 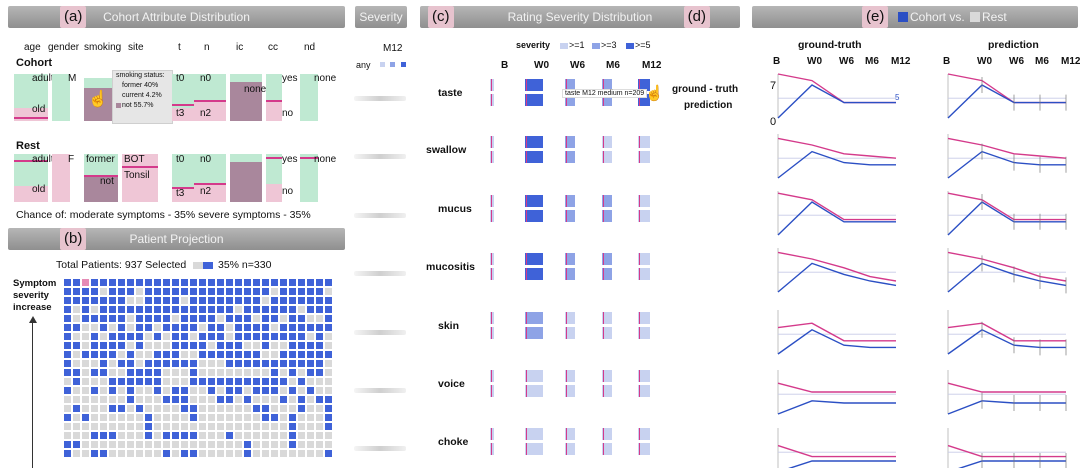 I want to click on rating-cell-mucus-bottom, so click(x=607, y=216).